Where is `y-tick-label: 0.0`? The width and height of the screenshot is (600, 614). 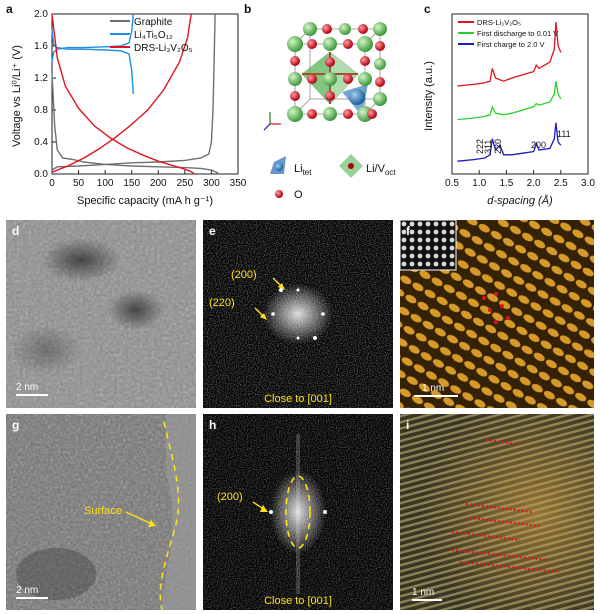 y-tick-label: 0.0 is located at coordinates (41, 174).